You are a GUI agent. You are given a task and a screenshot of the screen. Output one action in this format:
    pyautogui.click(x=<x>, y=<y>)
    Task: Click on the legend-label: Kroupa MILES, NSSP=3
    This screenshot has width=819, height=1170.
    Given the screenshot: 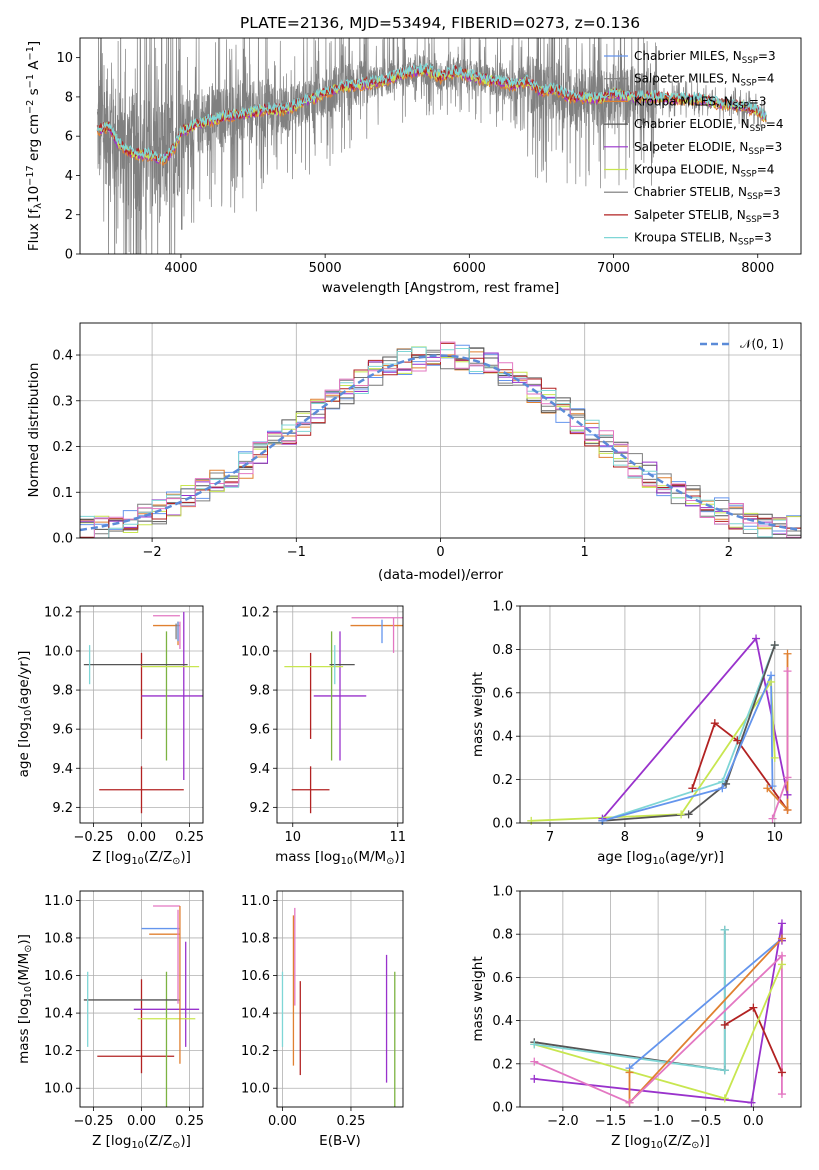 What is the action you would take?
    pyautogui.click(x=700, y=102)
    